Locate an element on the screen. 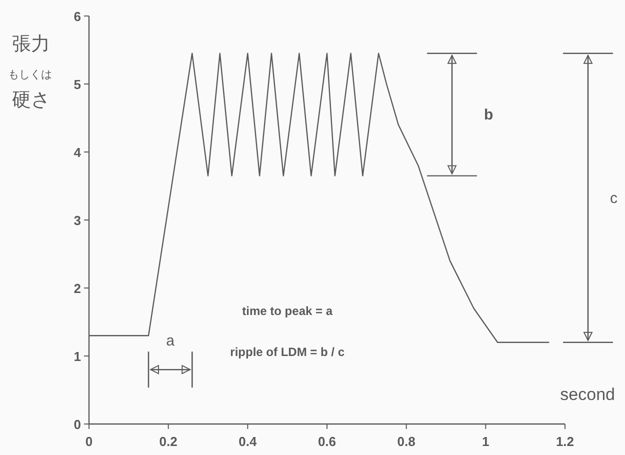 This screenshot has height=455, width=625. y-tick-label: 1 is located at coordinates (77, 356).